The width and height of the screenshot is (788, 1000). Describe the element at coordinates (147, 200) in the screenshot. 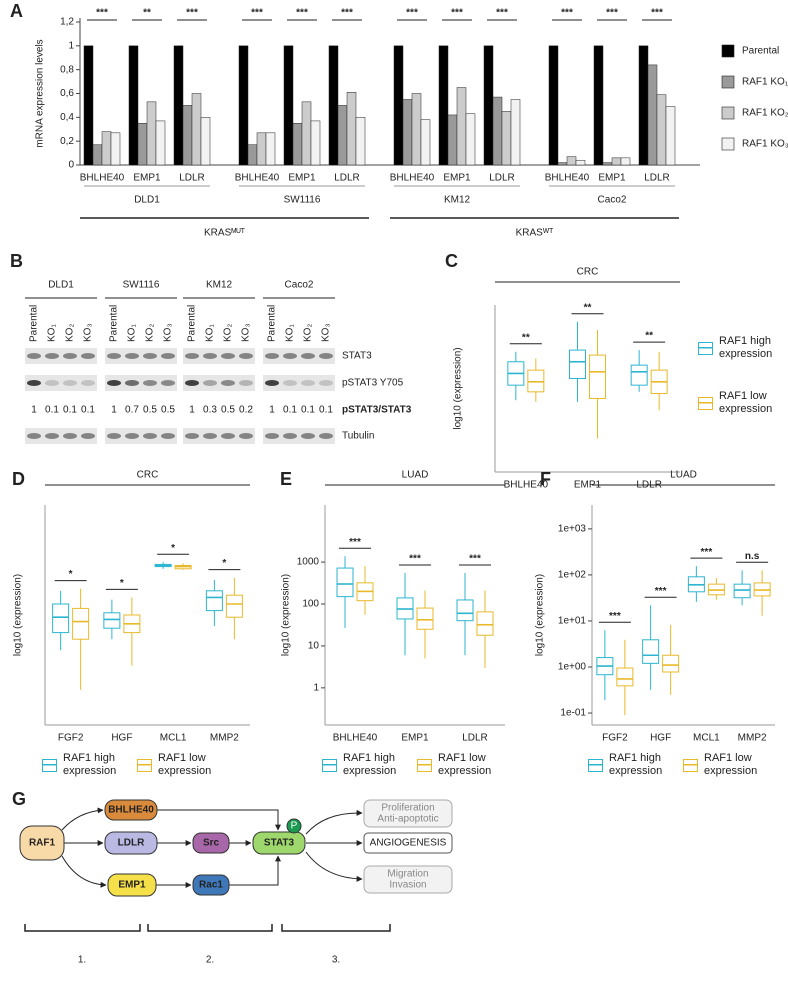

I see `group-label: DLD1` at that location.